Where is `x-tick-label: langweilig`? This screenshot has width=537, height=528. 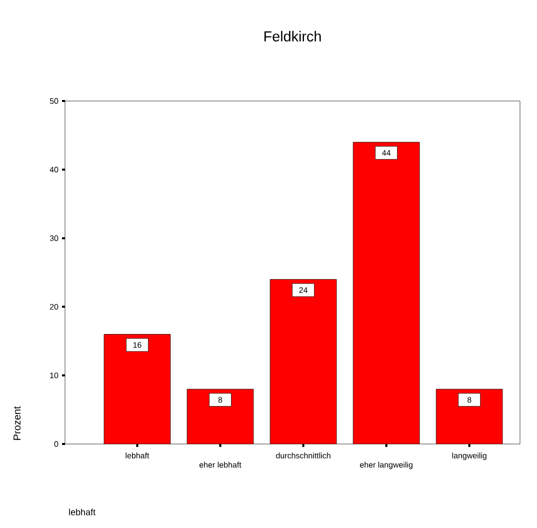 x-tick-label: langweilig is located at coordinates (469, 456).